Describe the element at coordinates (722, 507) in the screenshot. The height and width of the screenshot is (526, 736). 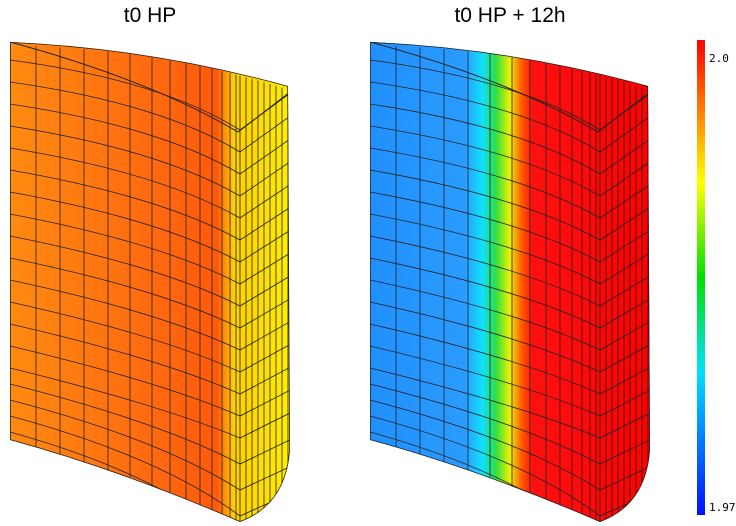
I see `colorbar-min: 1.97` at that location.